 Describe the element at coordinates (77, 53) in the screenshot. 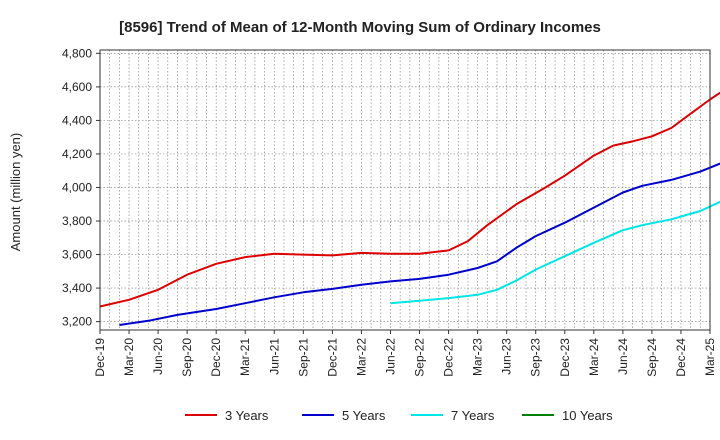

I see `y-tick-label: 4,800` at that location.